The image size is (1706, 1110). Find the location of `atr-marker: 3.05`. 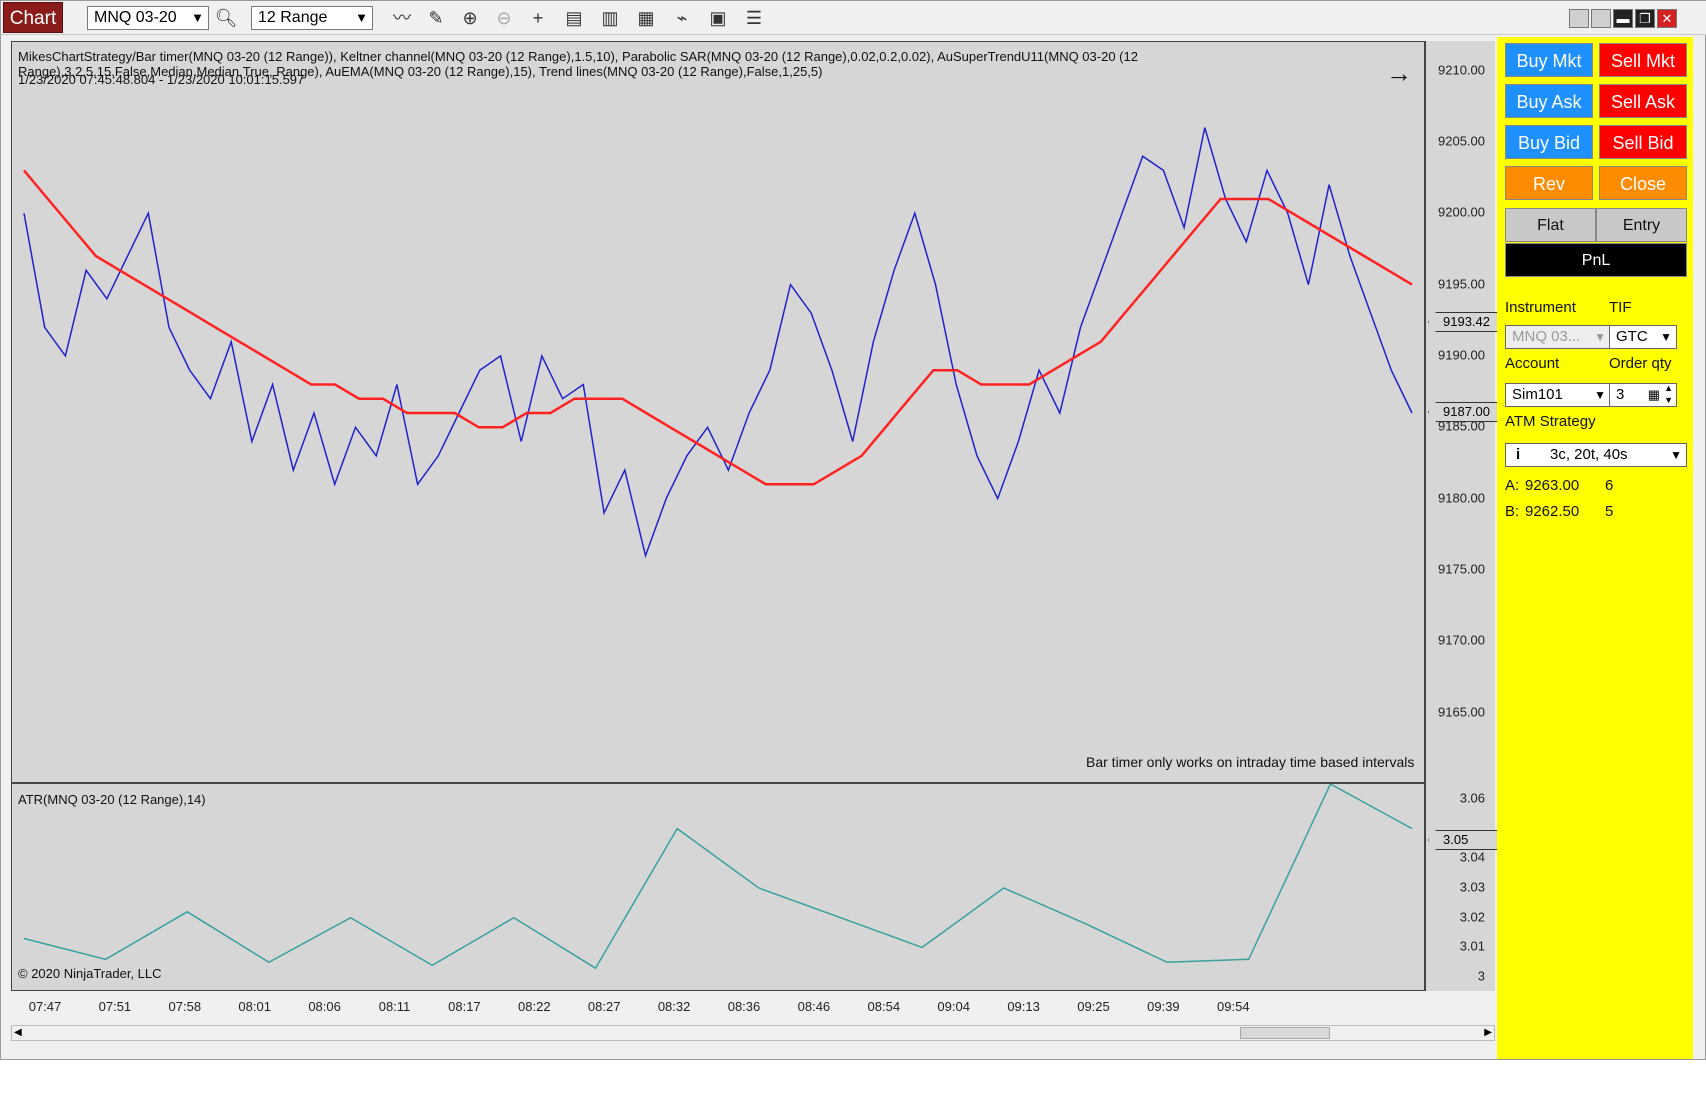

atr-marker: 3.05 is located at coordinates (1466, 840).